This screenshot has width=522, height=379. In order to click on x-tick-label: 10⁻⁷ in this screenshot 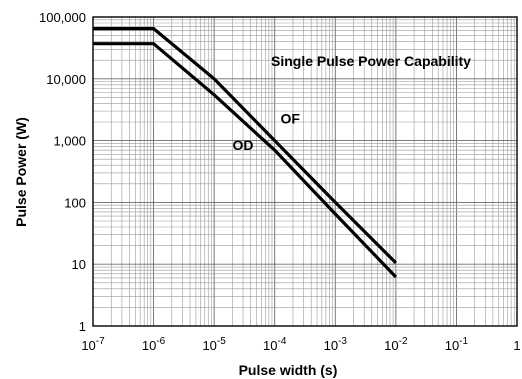, I will do `click(93, 344)`.